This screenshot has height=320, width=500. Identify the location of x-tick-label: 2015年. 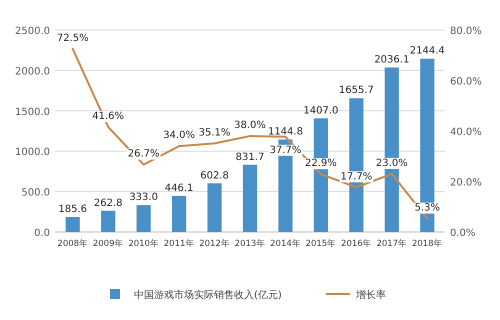
(321, 243).